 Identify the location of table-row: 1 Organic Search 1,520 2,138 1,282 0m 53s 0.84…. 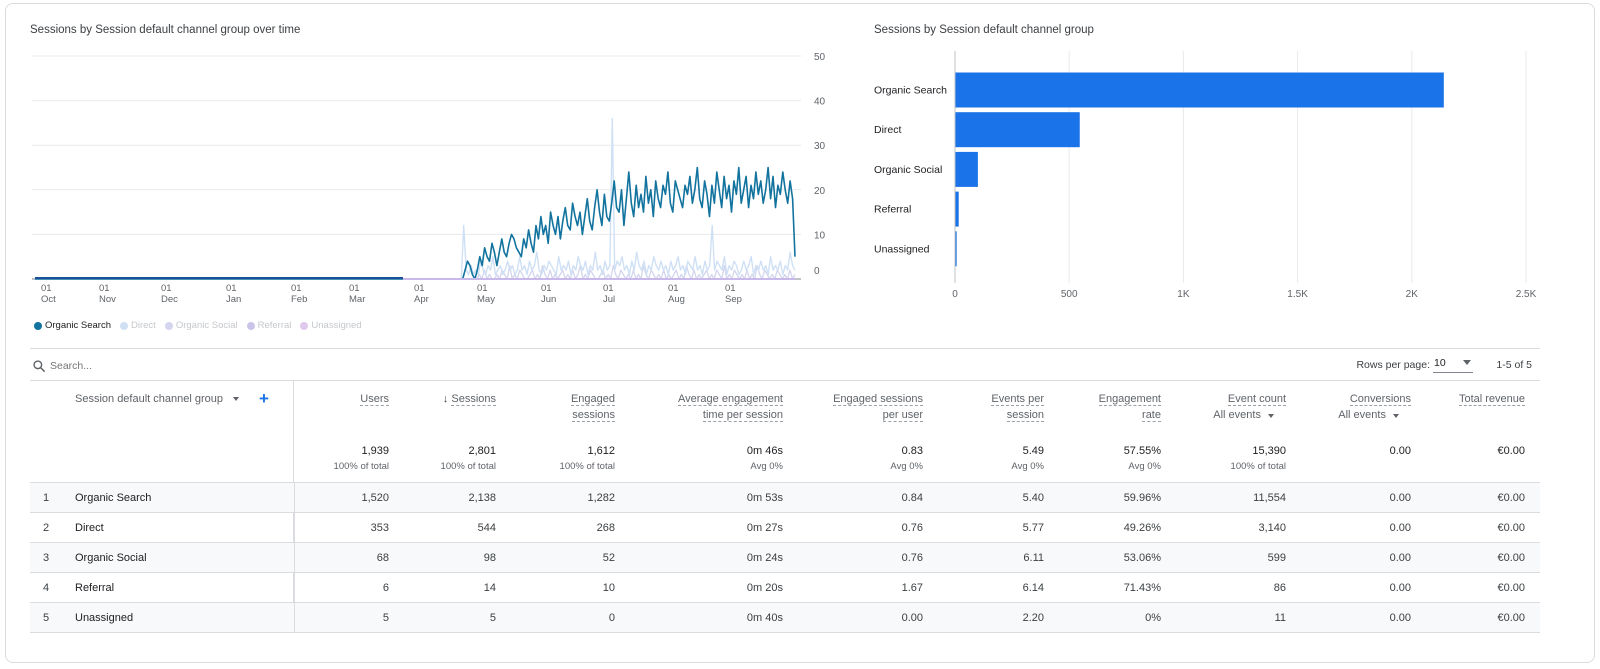
(785, 497).